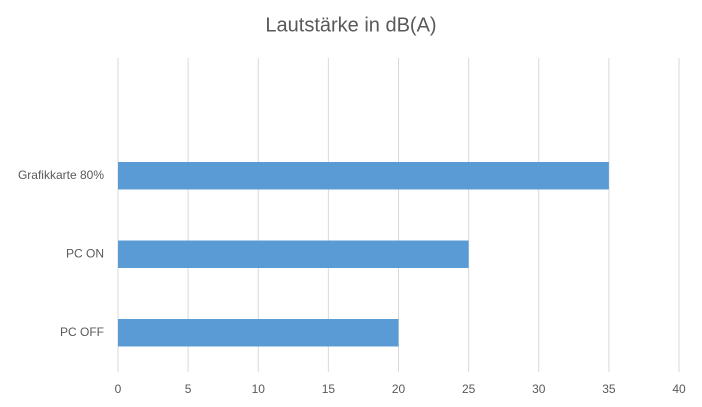  What do you see at coordinates (679, 389) in the screenshot?
I see `x-tick-label: 40` at bounding box center [679, 389].